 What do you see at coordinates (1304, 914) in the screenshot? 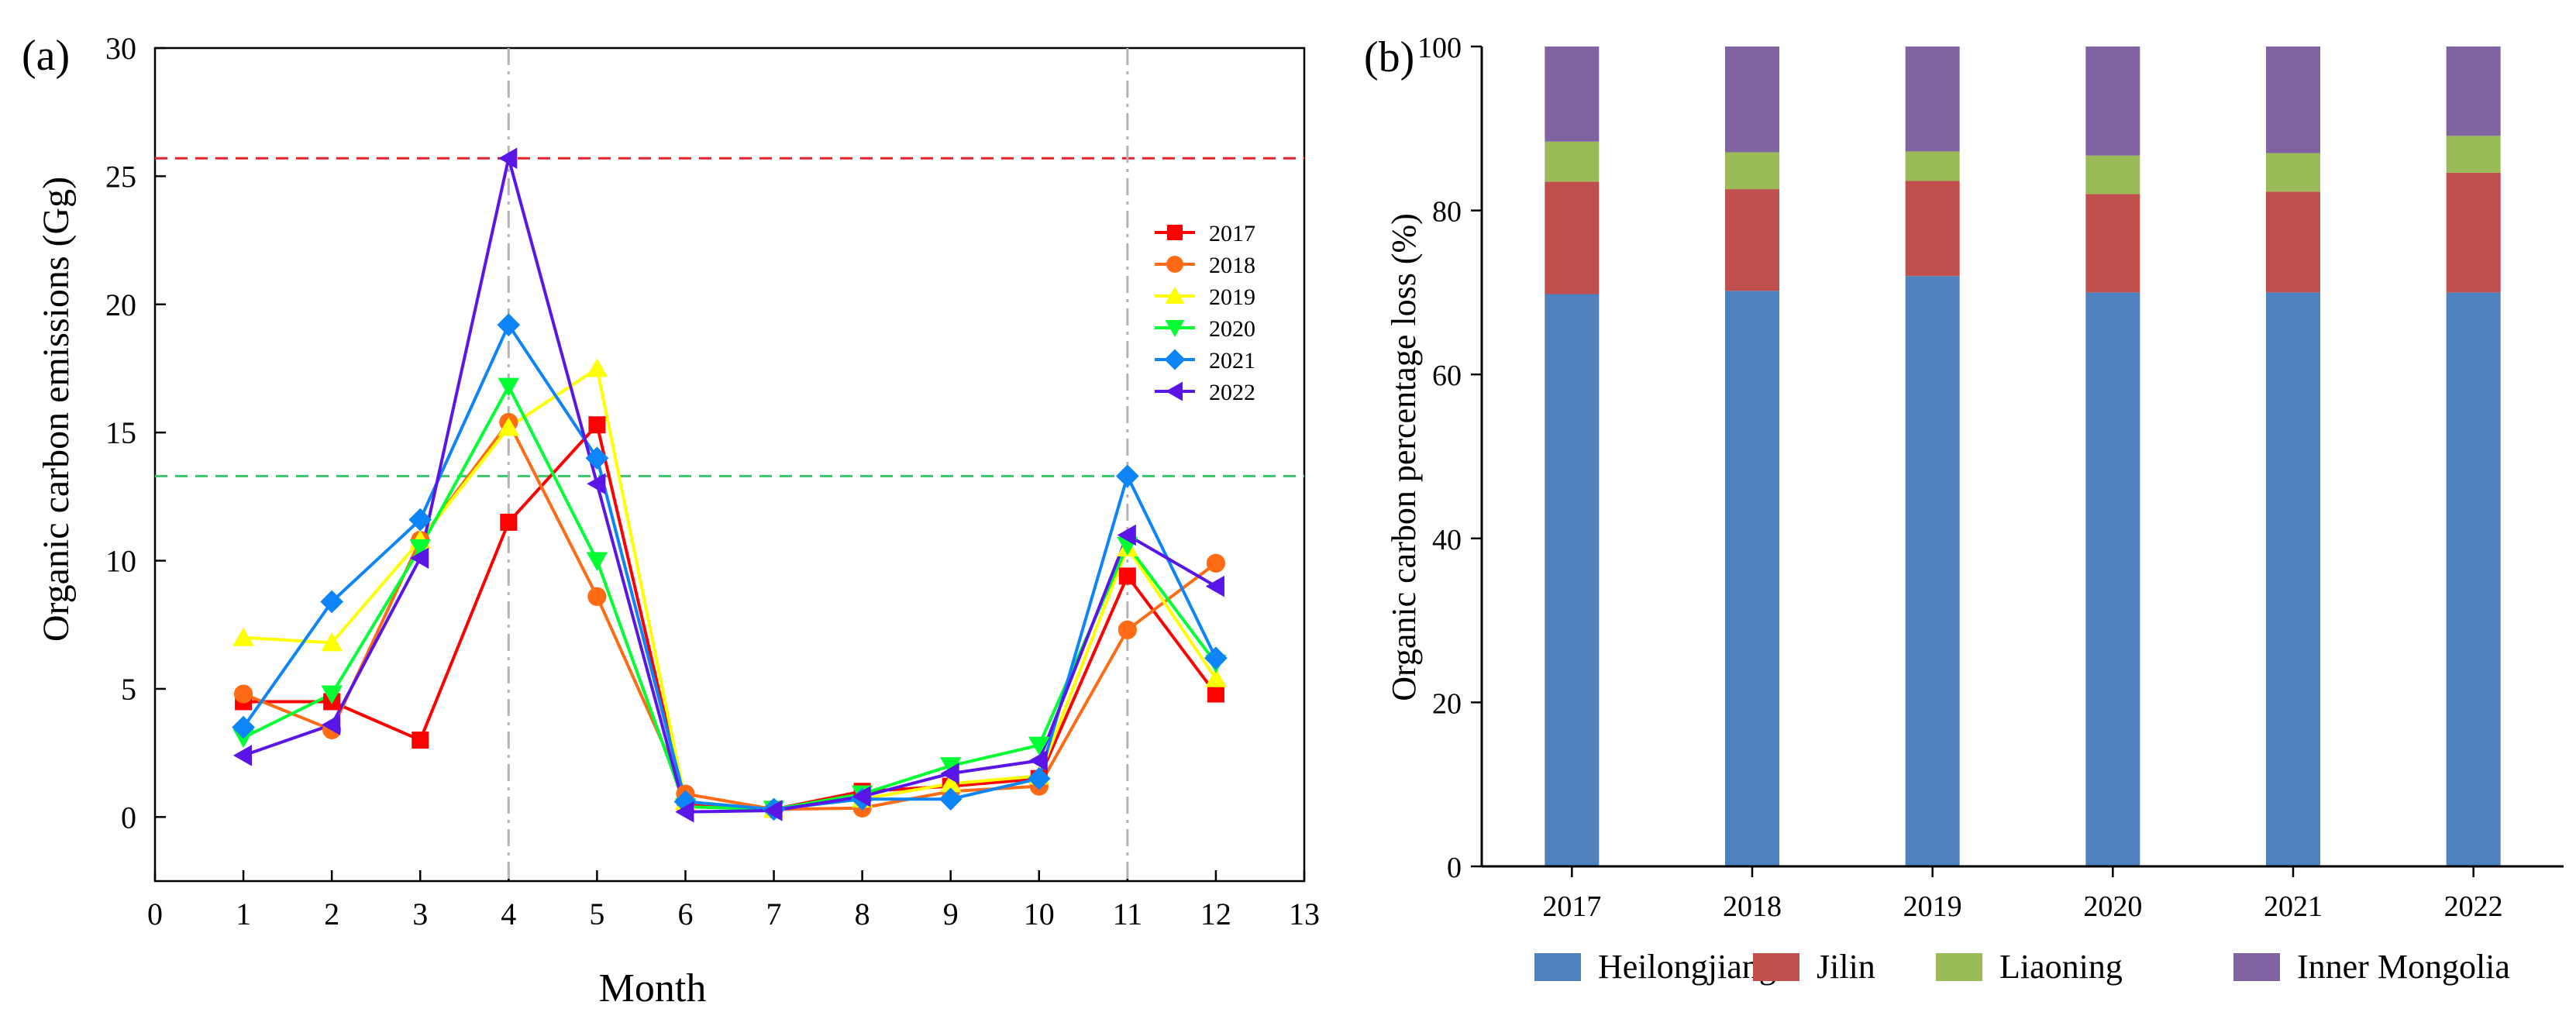
I see `x-tick-label: 13` at bounding box center [1304, 914].